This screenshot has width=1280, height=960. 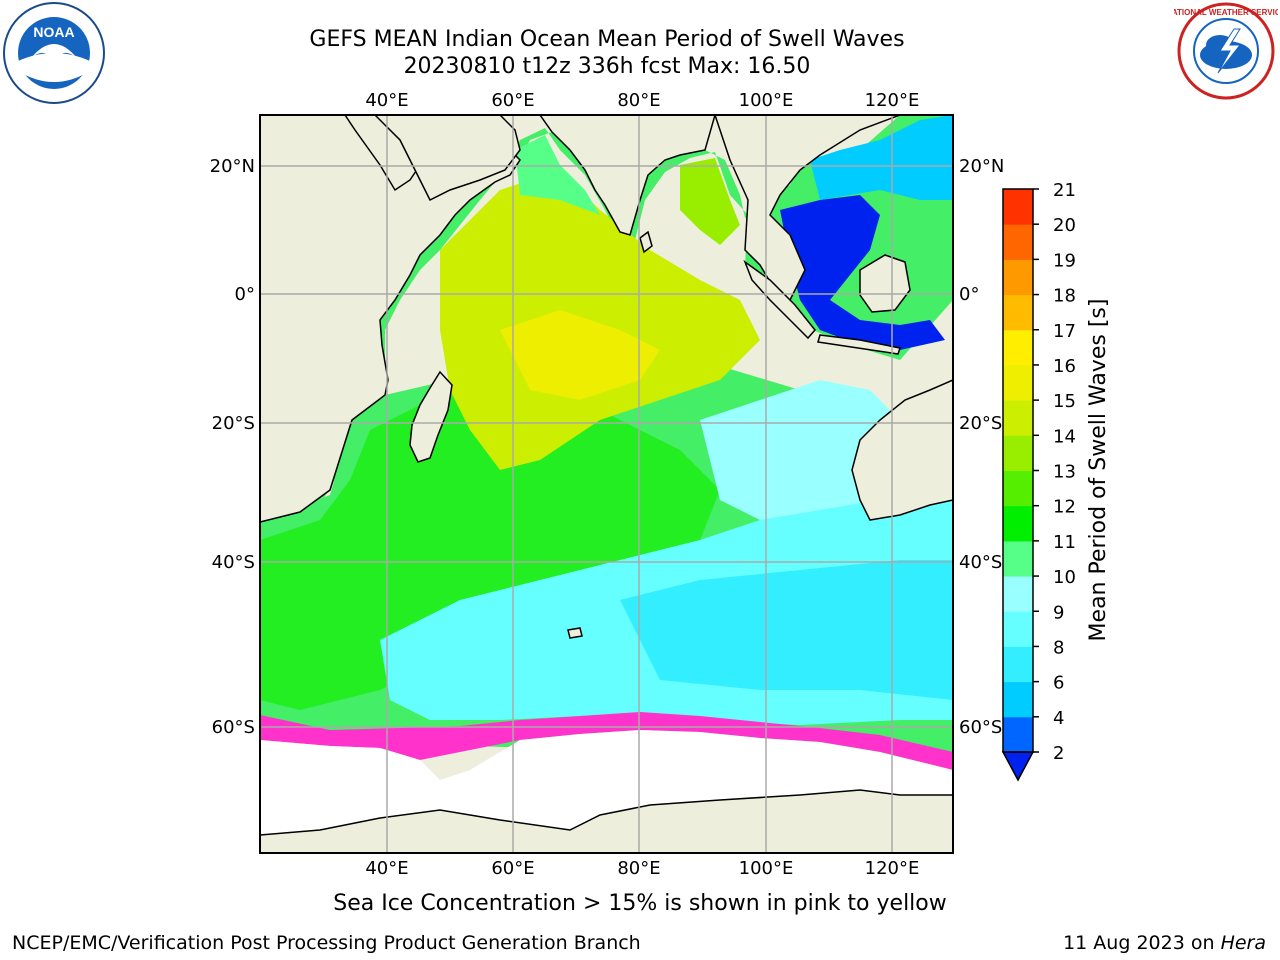 What do you see at coordinates (233, 423) in the screenshot?
I see `left-lat-label: 20°S` at bounding box center [233, 423].